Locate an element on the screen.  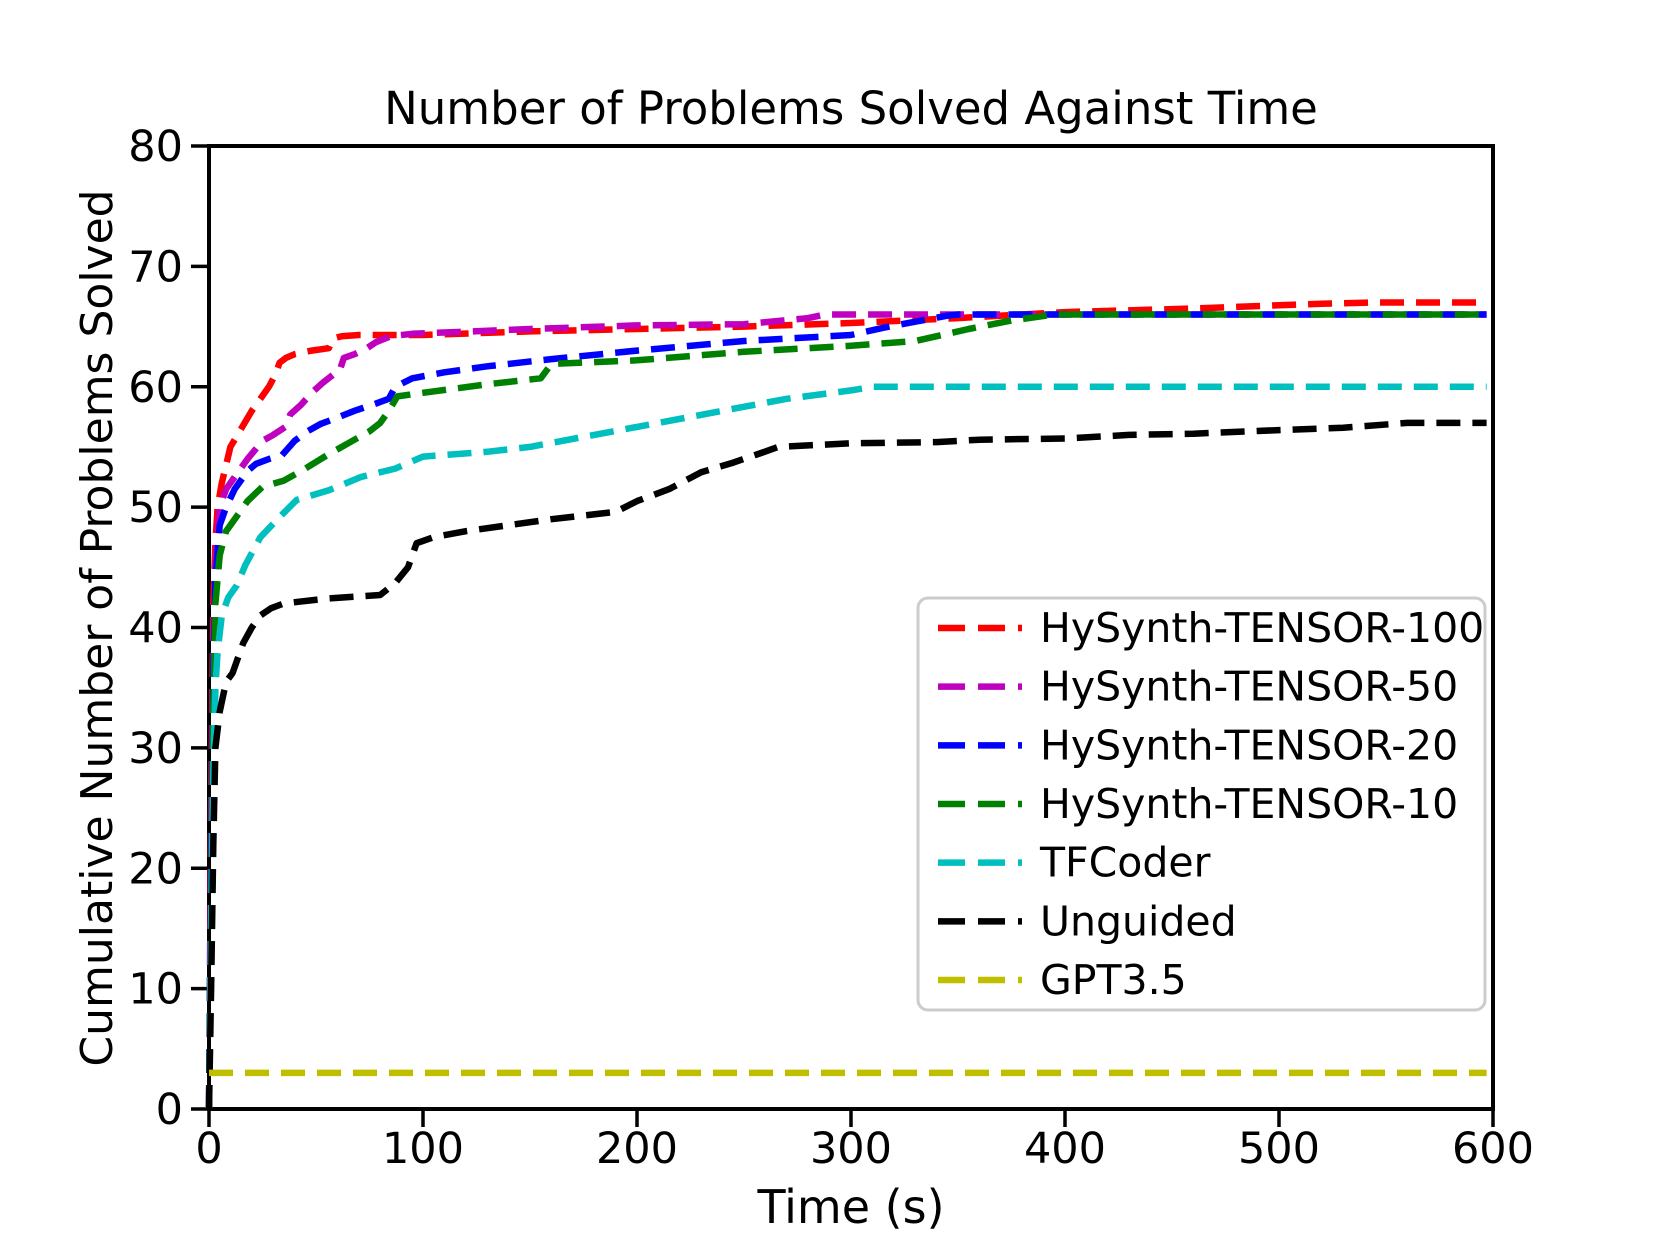
x-tick-label: 600 is located at coordinates (1493, 1149).